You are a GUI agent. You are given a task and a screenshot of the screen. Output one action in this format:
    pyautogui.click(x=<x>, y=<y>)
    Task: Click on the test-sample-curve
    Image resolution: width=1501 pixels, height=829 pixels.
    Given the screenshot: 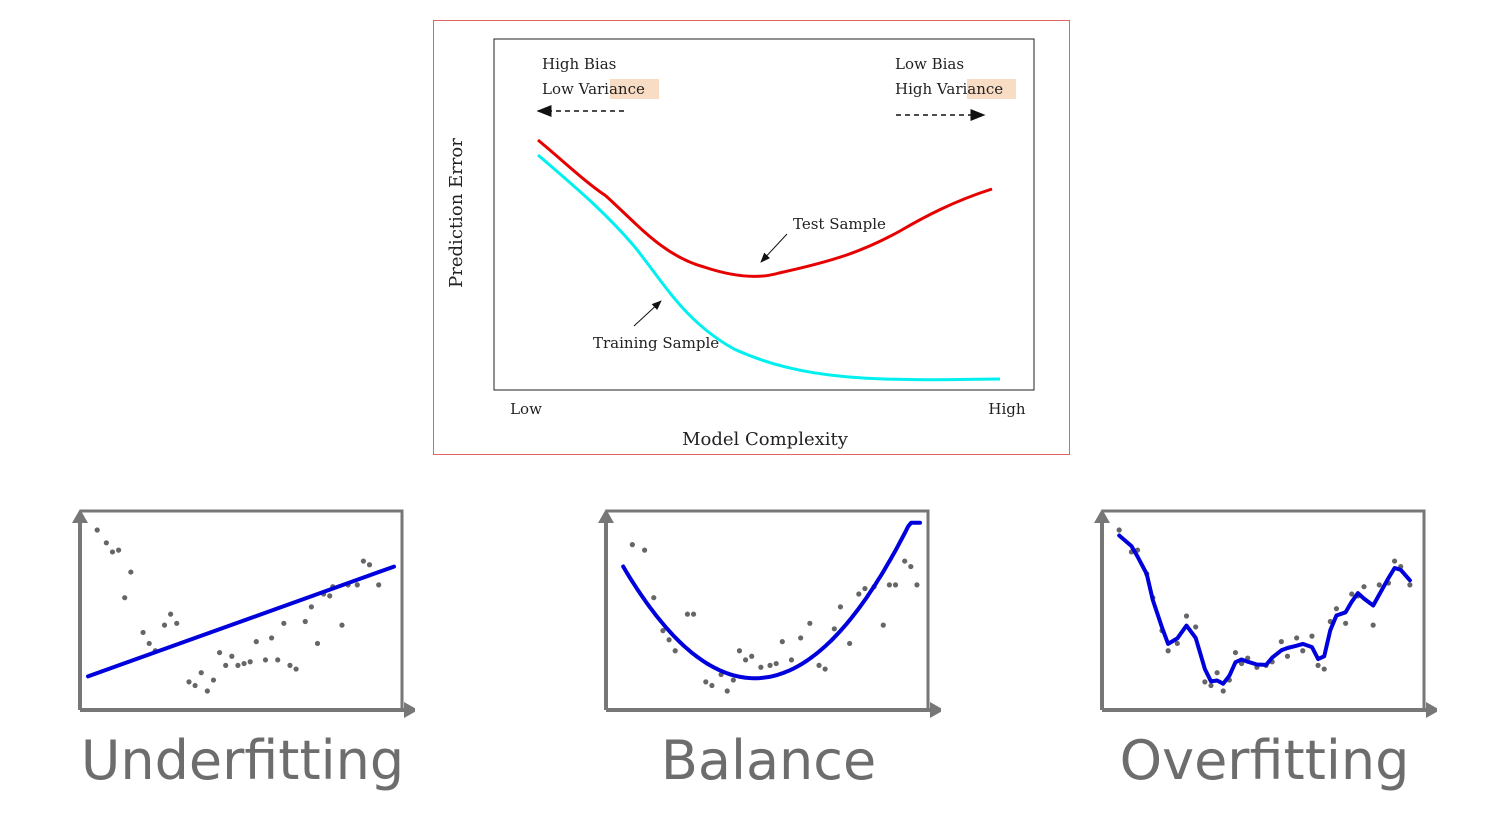 What is the action you would take?
    pyautogui.click(x=765, y=208)
    